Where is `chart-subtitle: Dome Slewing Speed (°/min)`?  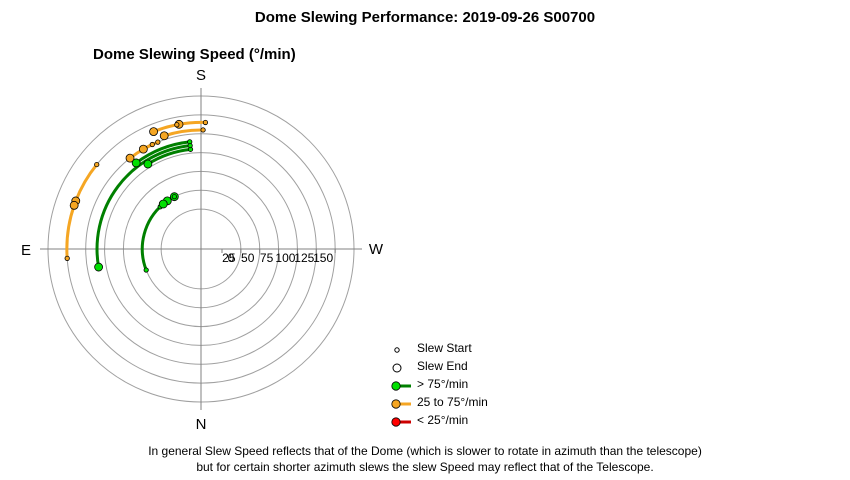 chart-subtitle: Dome Slewing Speed (°/min) is located at coordinates (194, 54).